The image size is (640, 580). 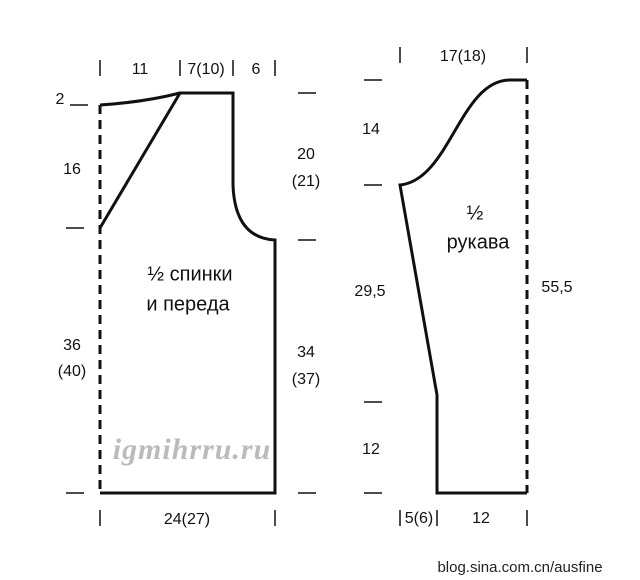 What do you see at coordinates (256, 69) in the screenshot?
I see `dimension: 6` at bounding box center [256, 69].